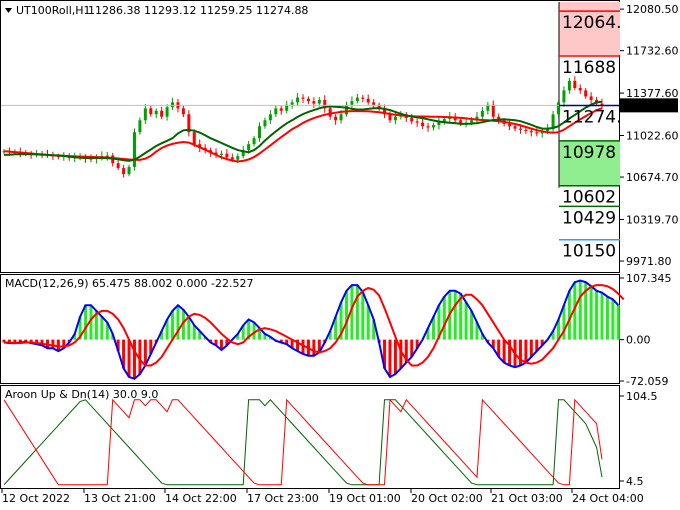  Describe the element at coordinates (591, 117) in the screenshot. I see `level-label: 11274.` at that location.